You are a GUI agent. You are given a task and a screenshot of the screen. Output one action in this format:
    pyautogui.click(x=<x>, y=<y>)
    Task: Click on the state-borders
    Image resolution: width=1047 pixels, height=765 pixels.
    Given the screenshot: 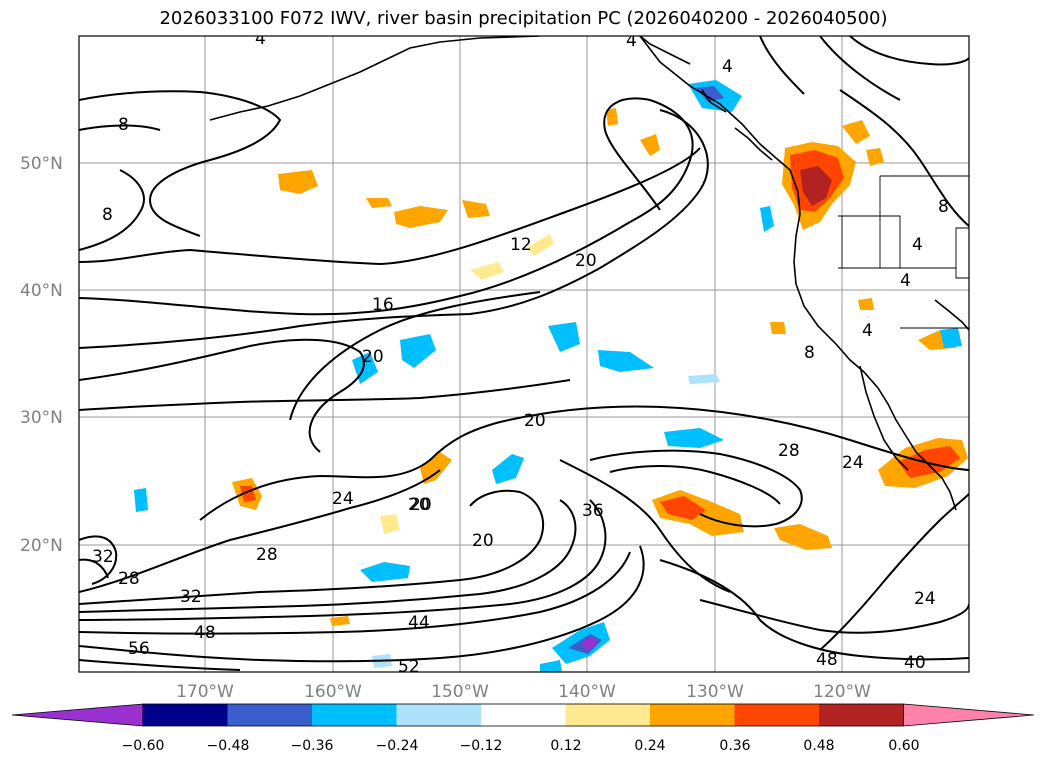 What is the action you would take?
    pyautogui.click(x=903, y=252)
    